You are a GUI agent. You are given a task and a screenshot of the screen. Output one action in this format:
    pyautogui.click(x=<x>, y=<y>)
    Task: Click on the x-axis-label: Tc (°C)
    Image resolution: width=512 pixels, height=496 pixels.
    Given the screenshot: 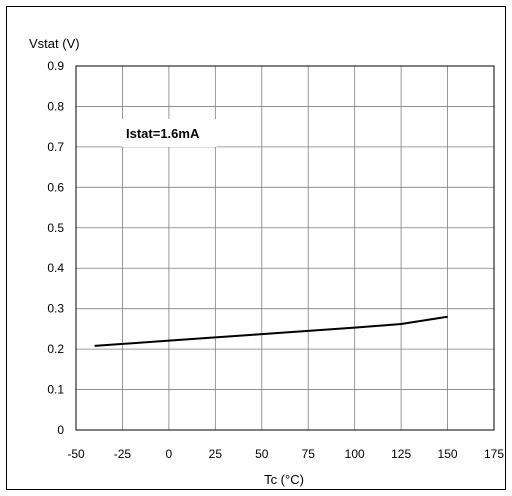 What is the action you would take?
    pyautogui.click(x=284, y=479)
    